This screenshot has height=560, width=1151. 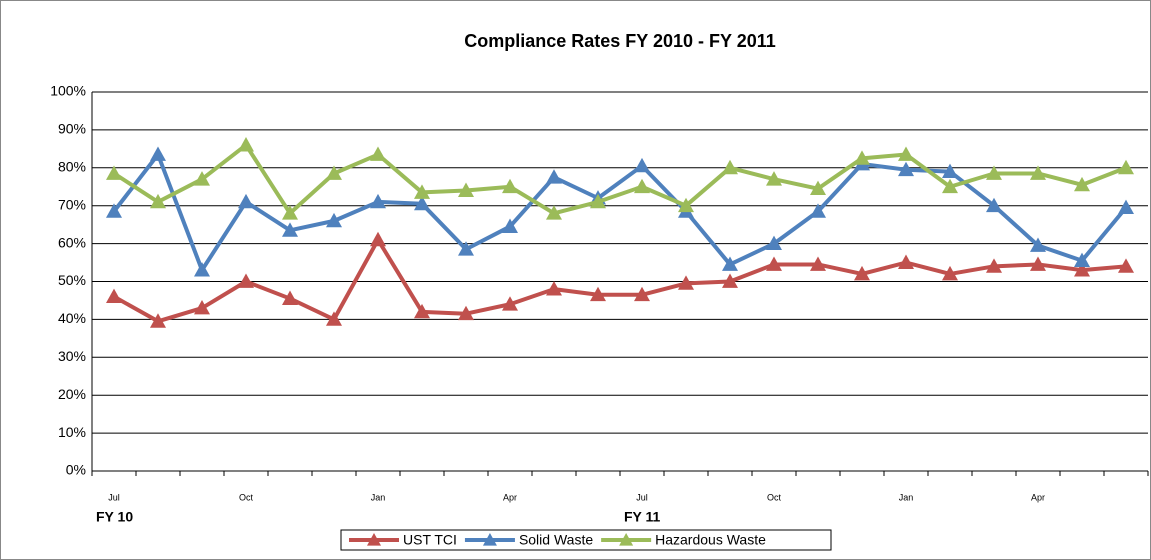 I want to click on y-tick-label: 80%, so click(x=72, y=167).